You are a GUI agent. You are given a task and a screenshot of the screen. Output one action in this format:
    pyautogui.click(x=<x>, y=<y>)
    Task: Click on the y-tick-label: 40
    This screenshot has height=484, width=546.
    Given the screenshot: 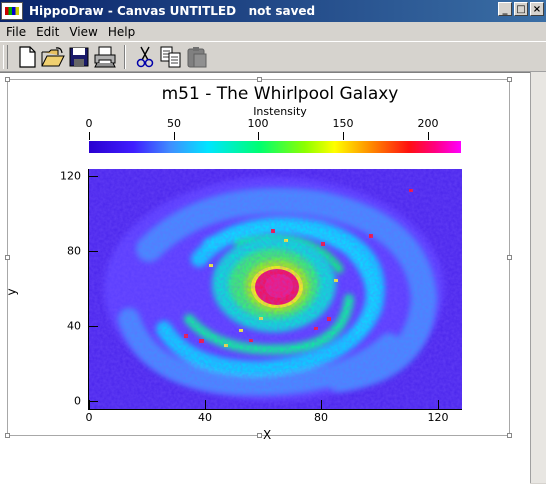 What is the action you would take?
    pyautogui.click(x=74, y=326)
    